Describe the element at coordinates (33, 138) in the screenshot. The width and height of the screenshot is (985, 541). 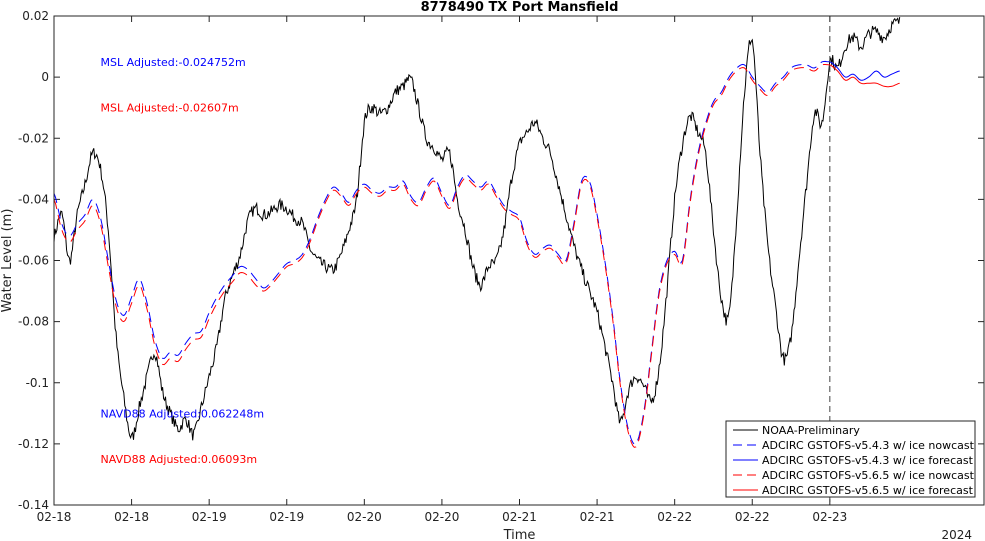
I see `y-tick-label: -0.02` at that location.